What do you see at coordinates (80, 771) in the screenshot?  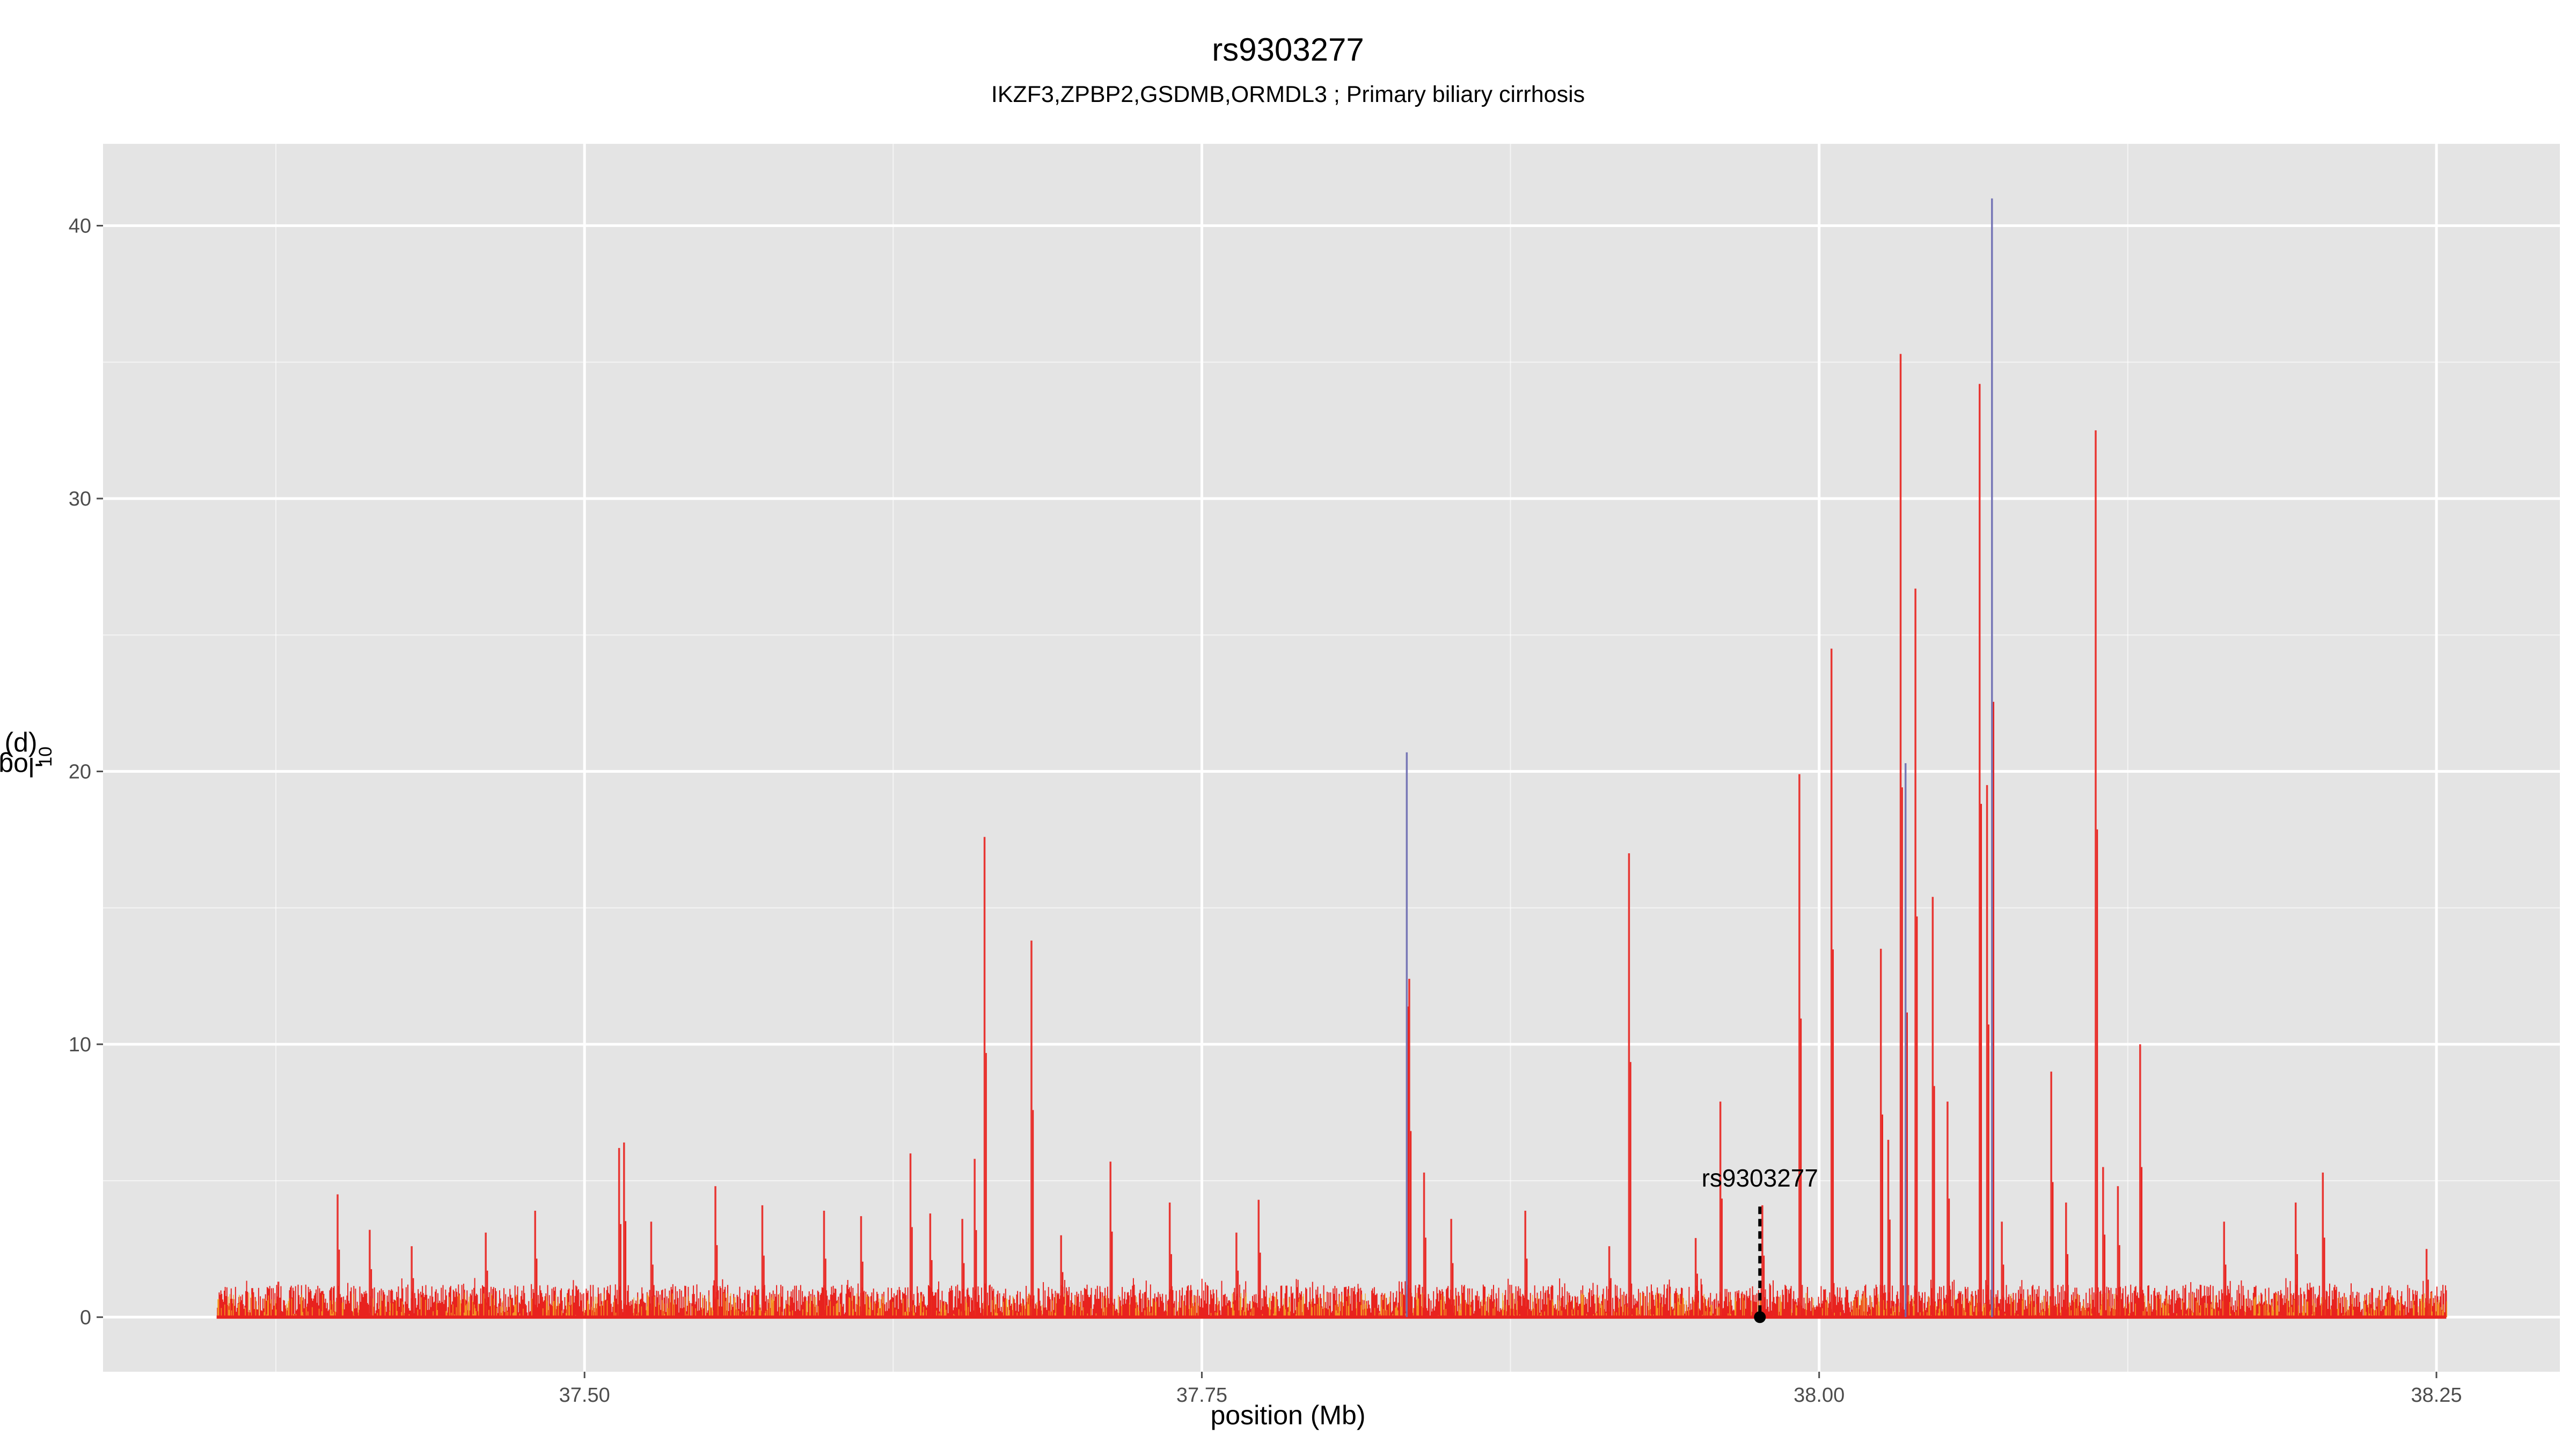 I see `y-tick-label: 20` at bounding box center [80, 771].